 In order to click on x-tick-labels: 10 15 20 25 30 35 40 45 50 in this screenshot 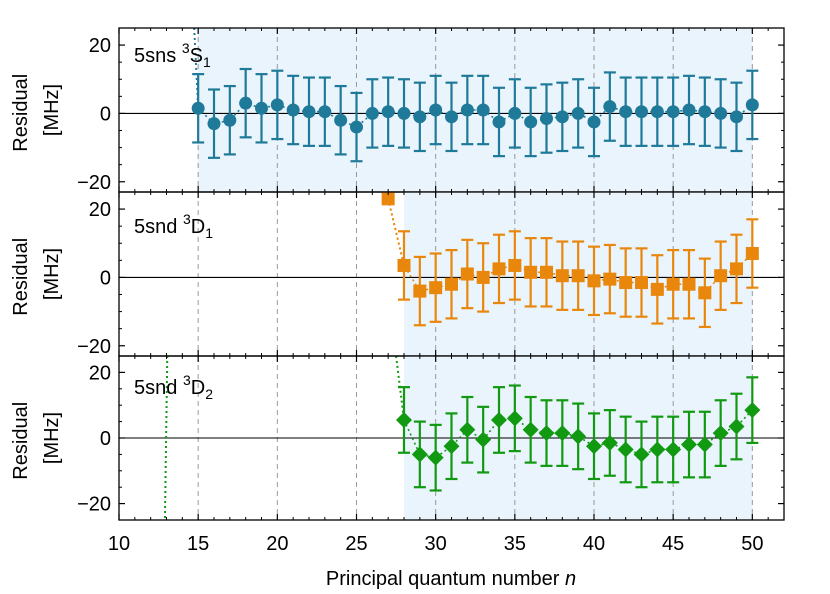, I will do `click(436, 544)`.